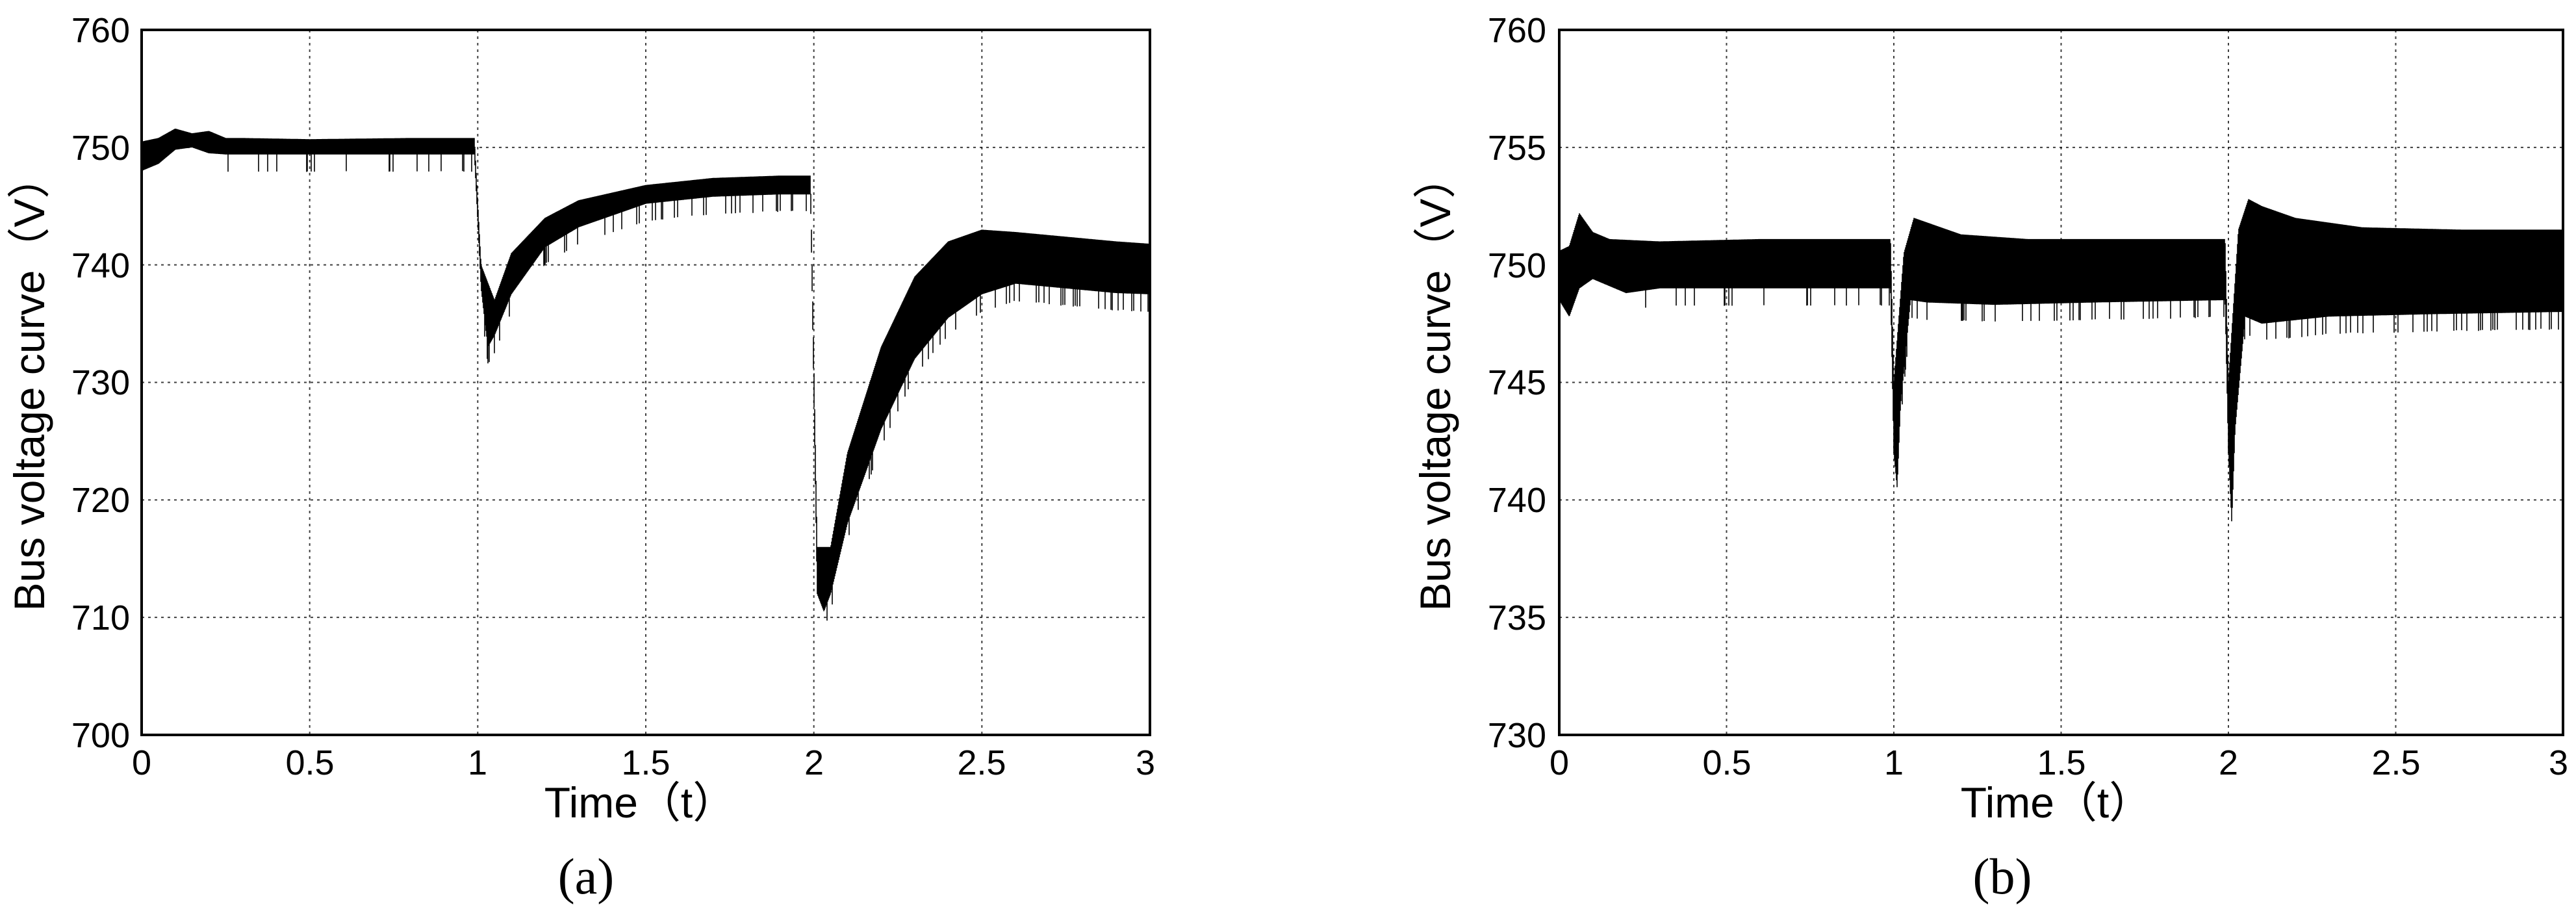  What do you see at coordinates (814, 762) in the screenshot?
I see `panel-a-xtick: 2` at bounding box center [814, 762].